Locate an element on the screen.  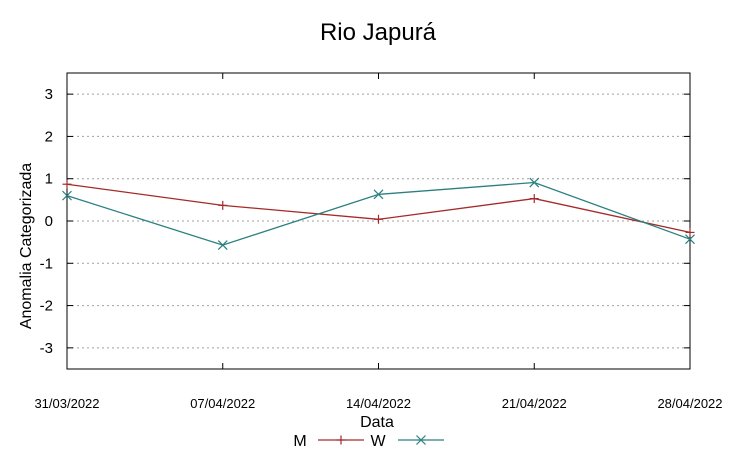
x-tick-label: 21/04/2022 is located at coordinates (534, 403).